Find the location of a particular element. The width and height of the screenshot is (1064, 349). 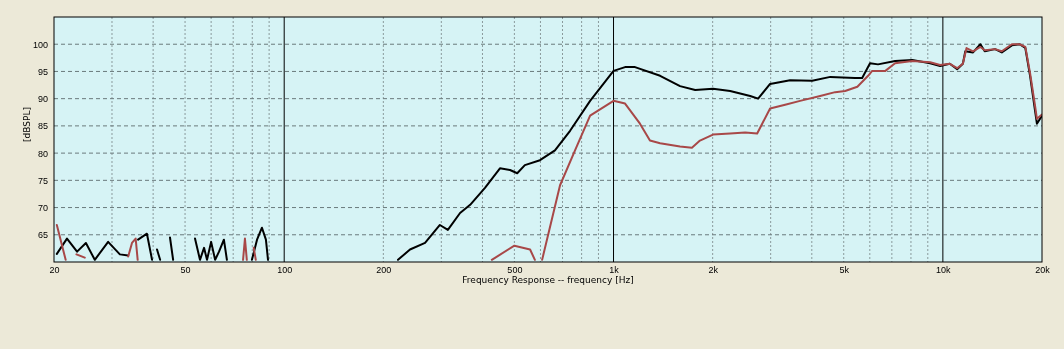

y-tick-label: 65 is located at coordinates (42, 235).